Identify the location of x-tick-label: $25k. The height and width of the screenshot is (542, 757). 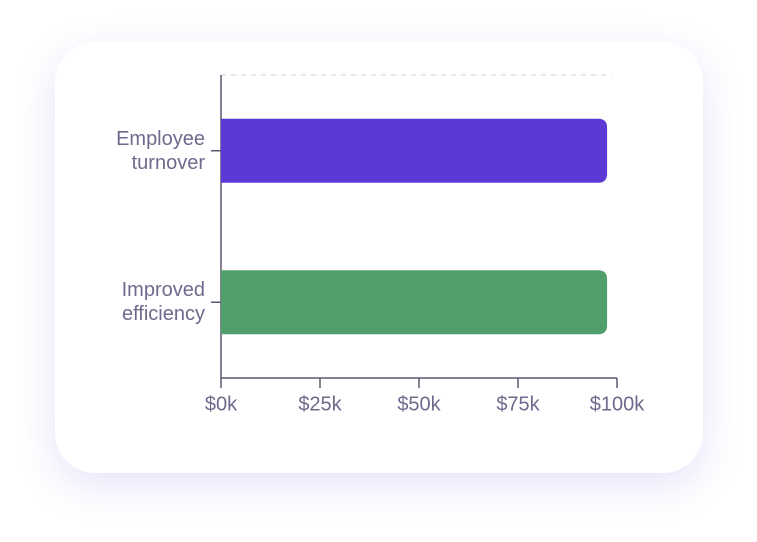
(320, 404).